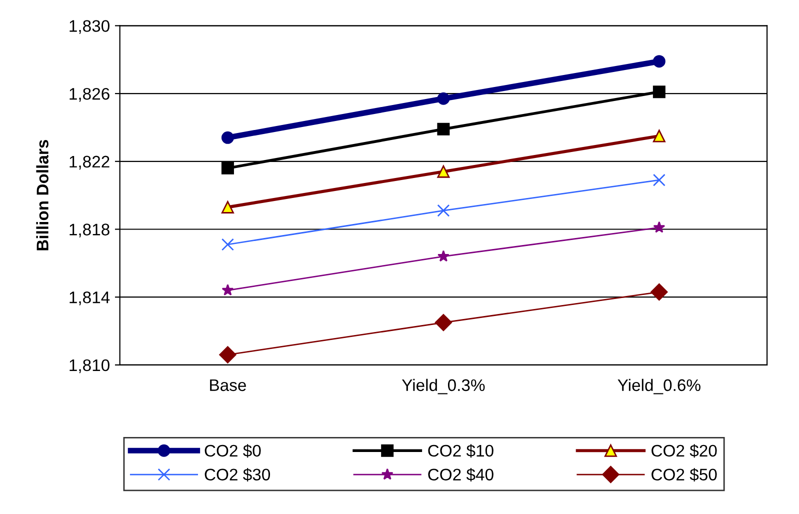 This screenshot has height=514, width=799. I want to click on legend-label: CO2 $0, so click(232, 451).